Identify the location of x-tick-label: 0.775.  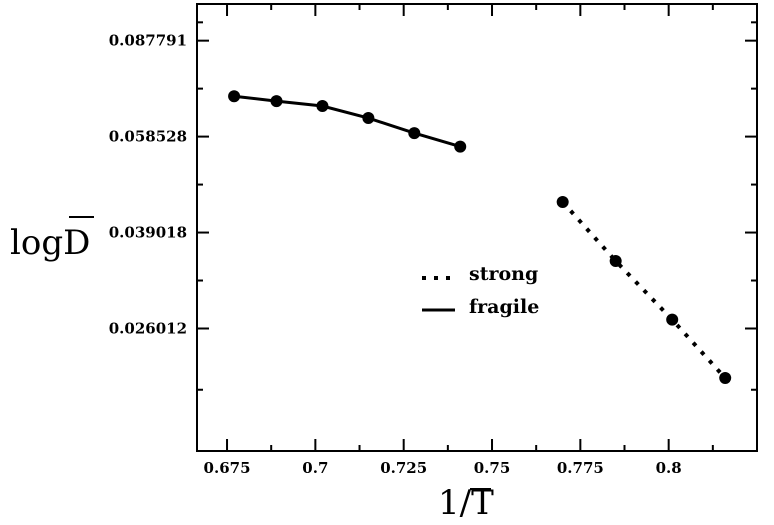
(580, 468).